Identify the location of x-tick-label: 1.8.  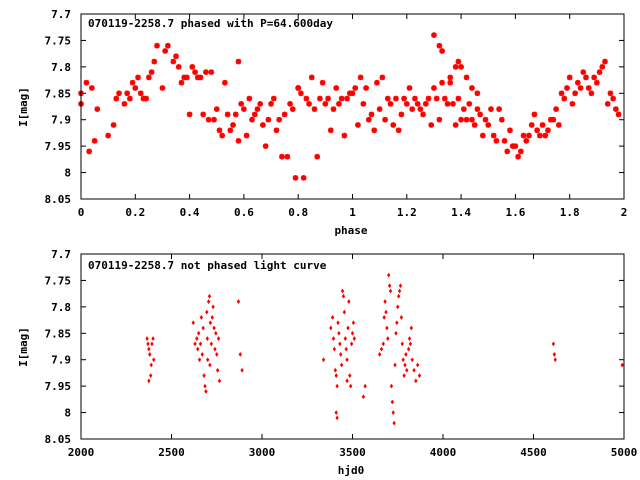
(570, 212).